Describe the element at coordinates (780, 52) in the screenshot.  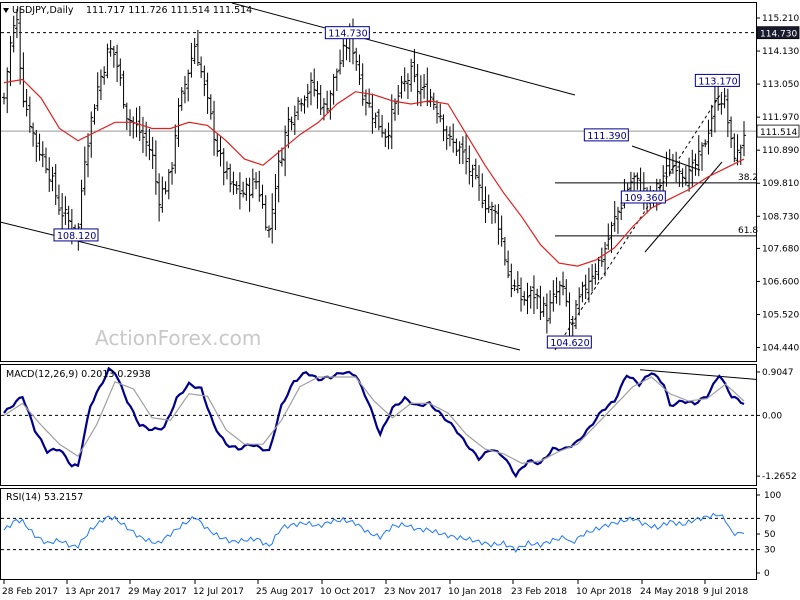
I see `price-y-label-1: 114.130` at that location.